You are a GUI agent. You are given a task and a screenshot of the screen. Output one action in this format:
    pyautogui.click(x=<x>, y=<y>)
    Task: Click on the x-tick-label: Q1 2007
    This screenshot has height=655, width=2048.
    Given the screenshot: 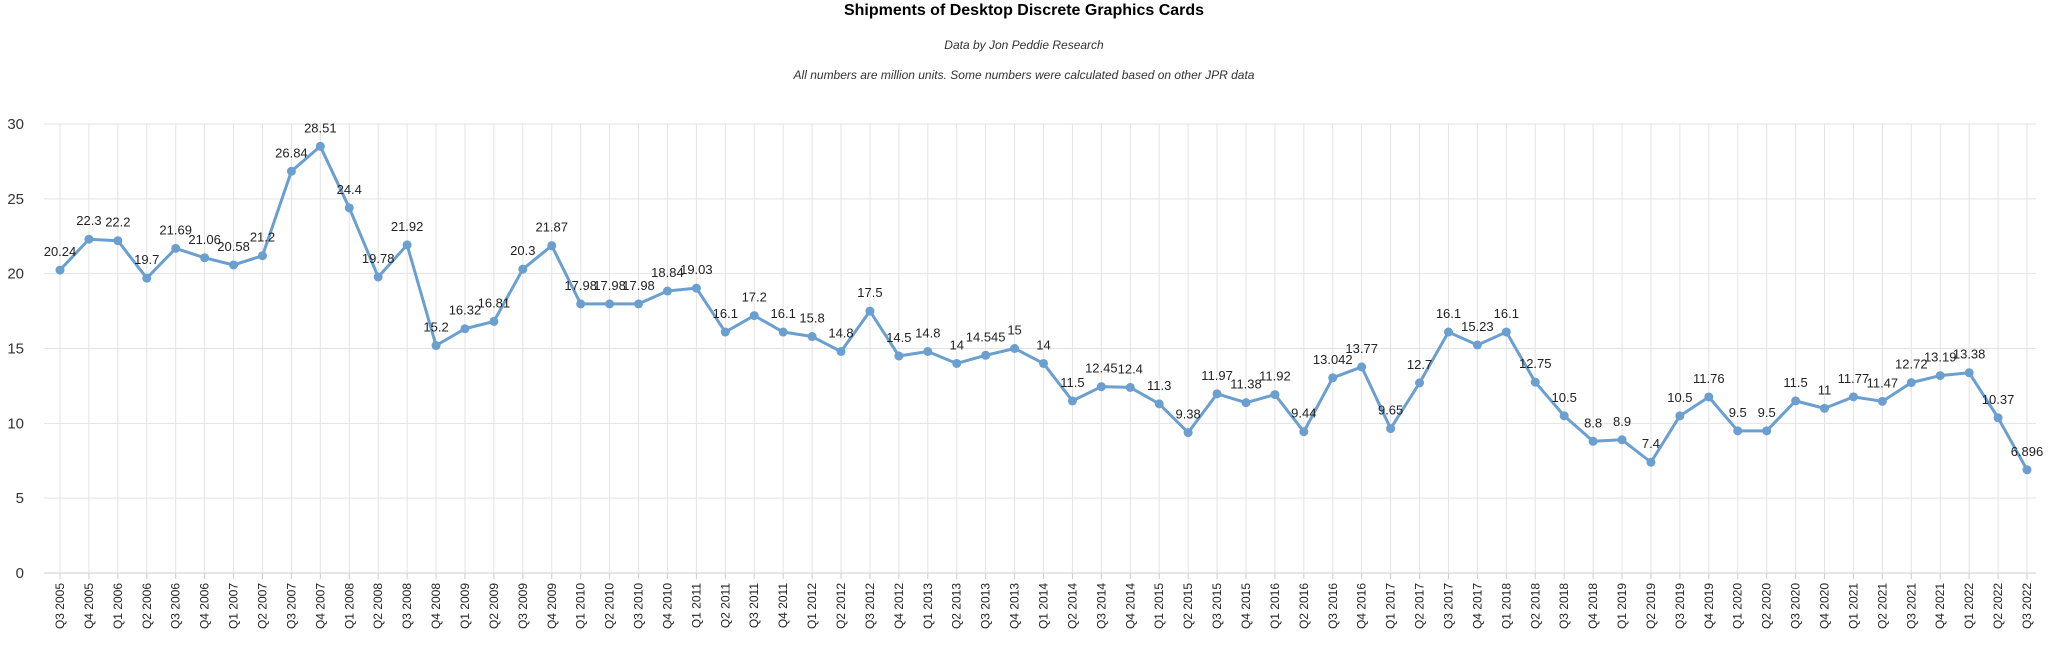 What is the action you would take?
    pyautogui.click(x=234, y=606)
    